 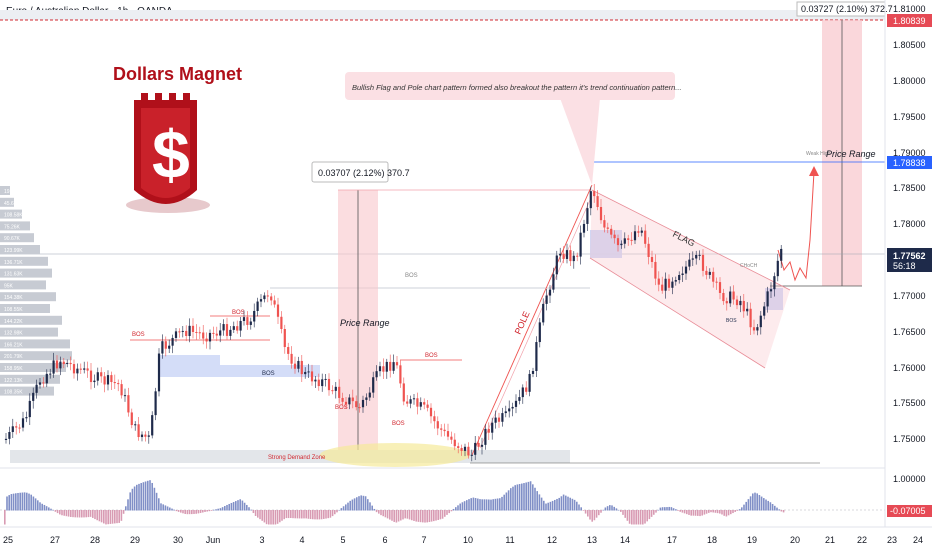 What do you see at coordinates (297, 458) in the screenshot?
I see `demand-zone-label: Strong Demand Zone` at bounding box center [297, 458].